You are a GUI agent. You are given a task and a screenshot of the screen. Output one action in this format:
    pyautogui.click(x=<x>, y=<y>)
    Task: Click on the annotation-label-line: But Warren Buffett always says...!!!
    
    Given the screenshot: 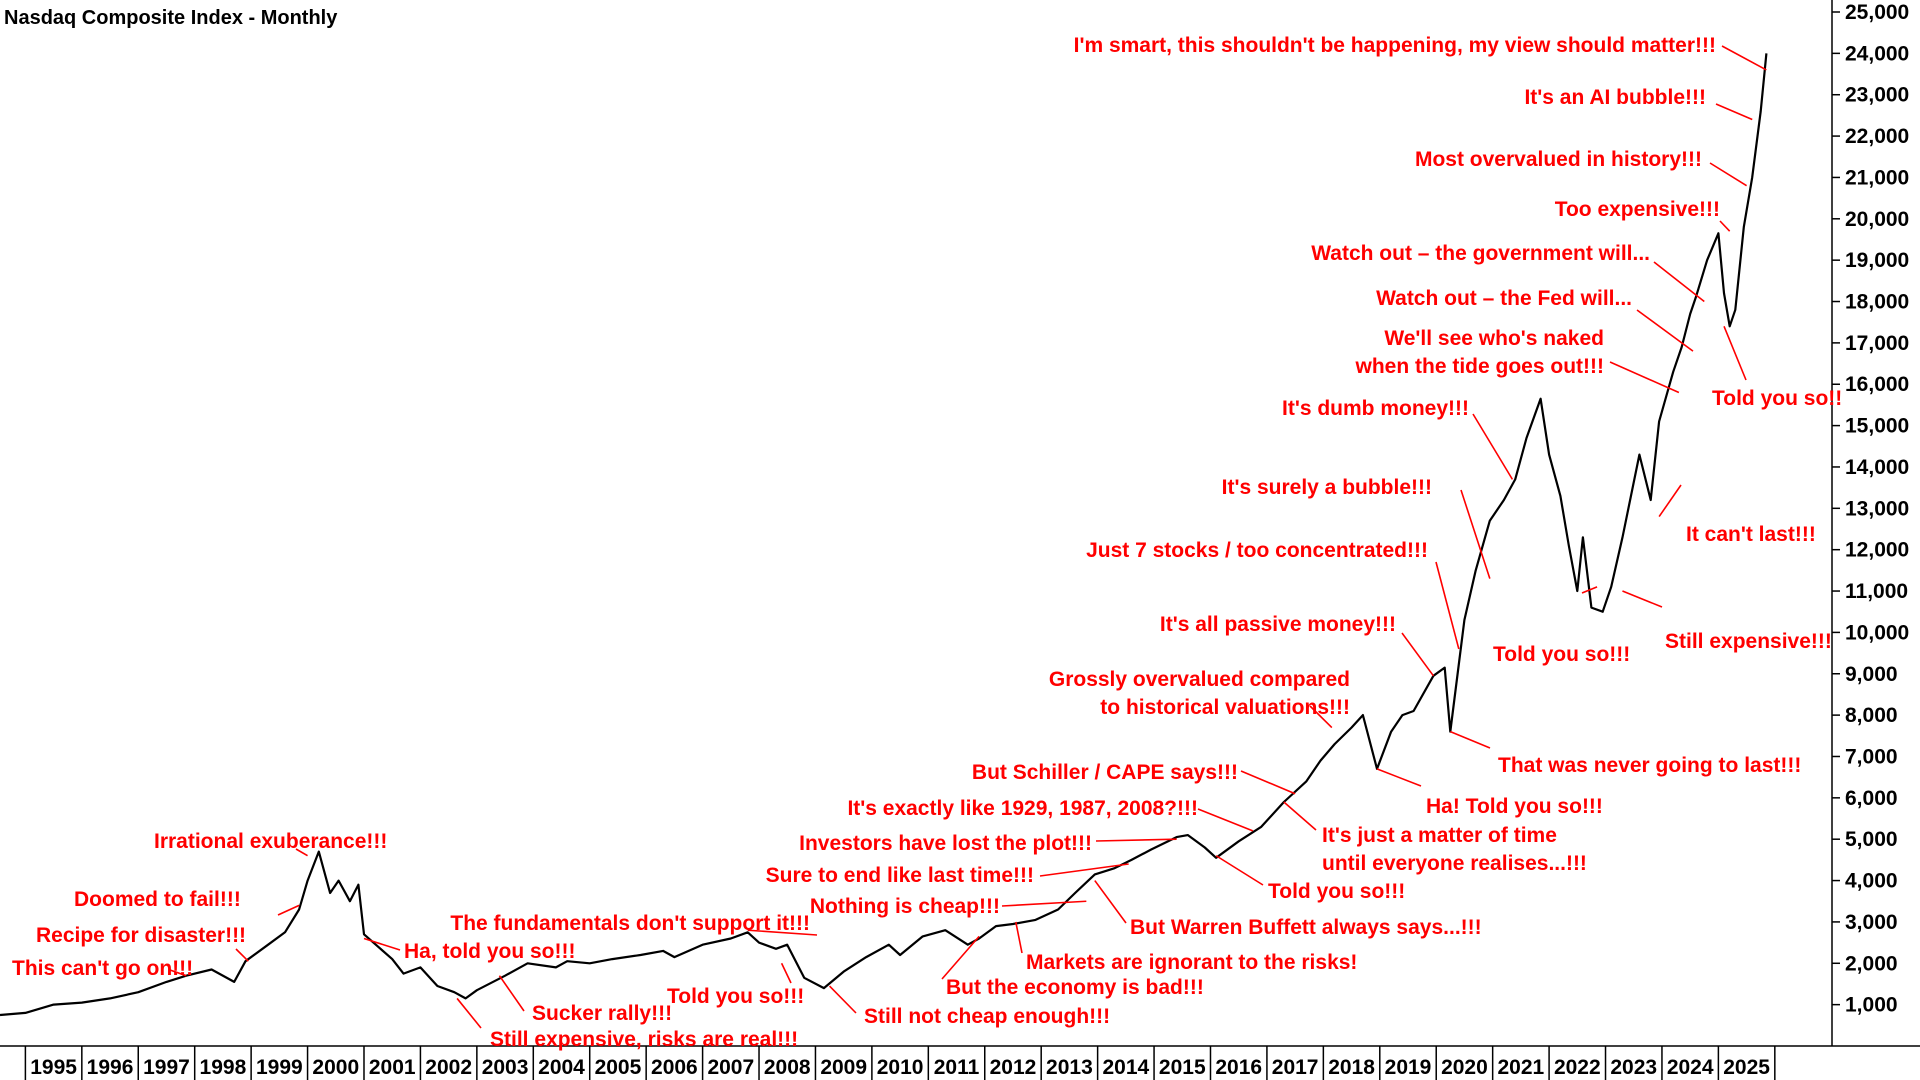 What is the action you would take?
    pyautogui.click(x=1306, y=927)
    